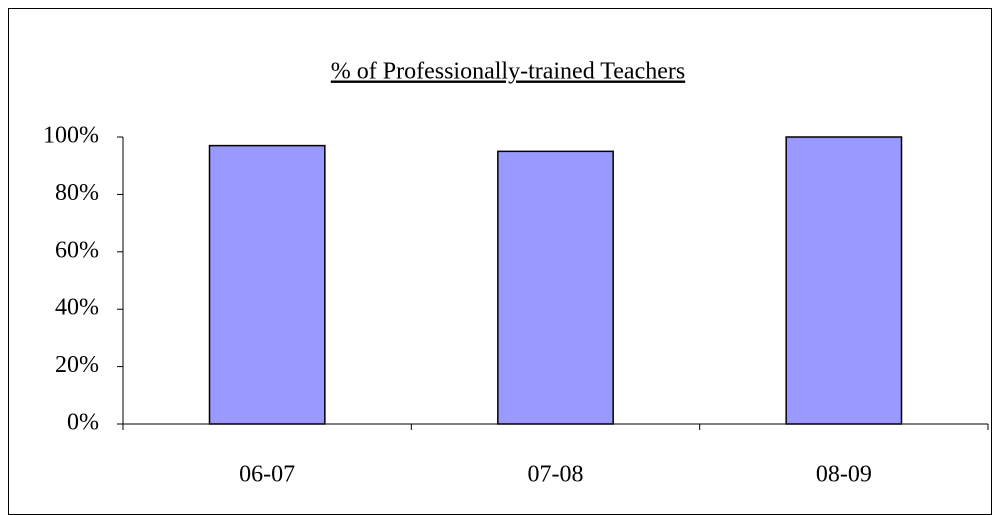 Image resolution: width=992 pixels, height=515 pixels. I want to click on x-tick-label: 06-07, so click(267, 475).